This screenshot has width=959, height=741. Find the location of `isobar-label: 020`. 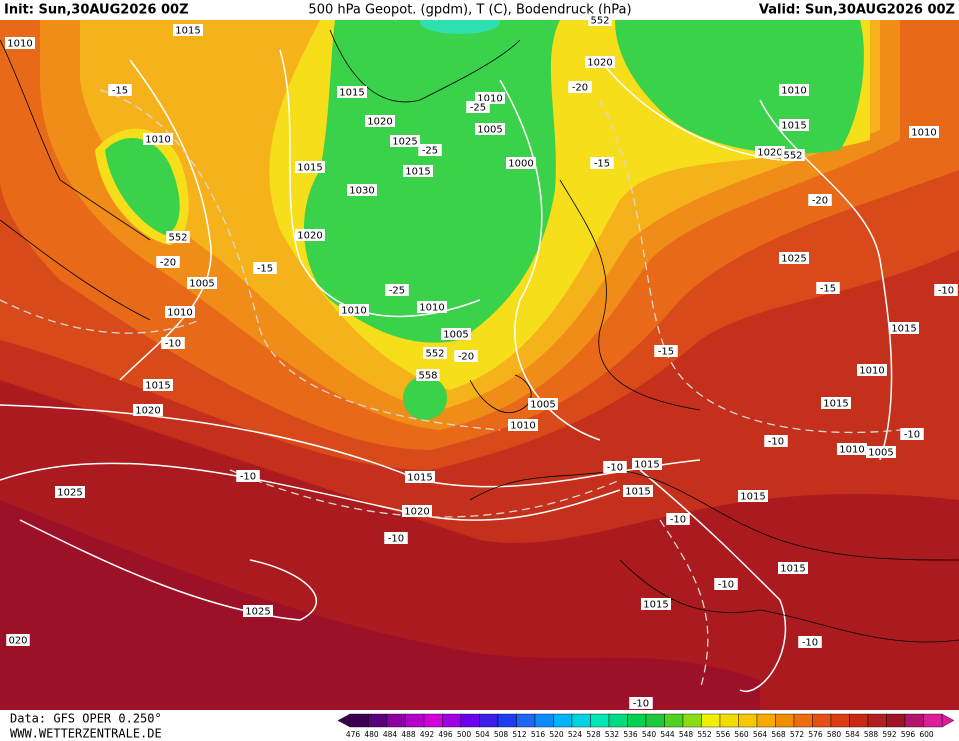

isobar-label: 020 is located at coordinates (17, 641).